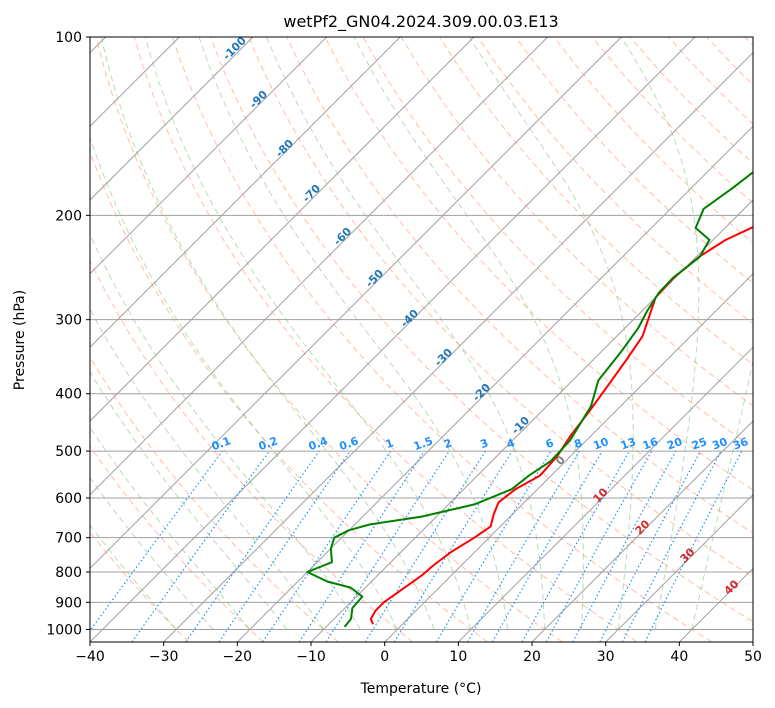 The height and width of the screenshot is (708, 775). Describe the element at coordinates (68, 452) in the screenshot. I see `y-tick-label: 500` at that location.